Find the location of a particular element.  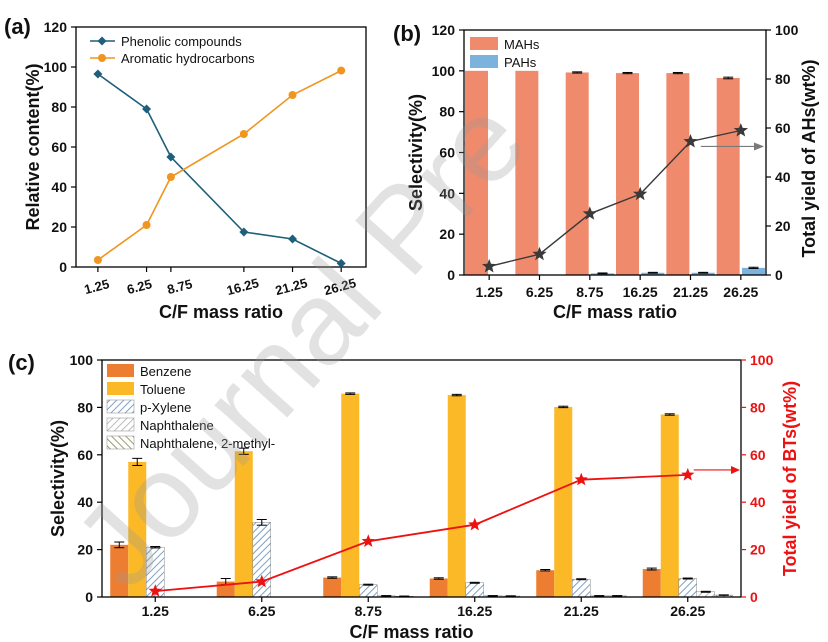

panel-c-ytick-label: 100 is located at coordinates (82, 360).